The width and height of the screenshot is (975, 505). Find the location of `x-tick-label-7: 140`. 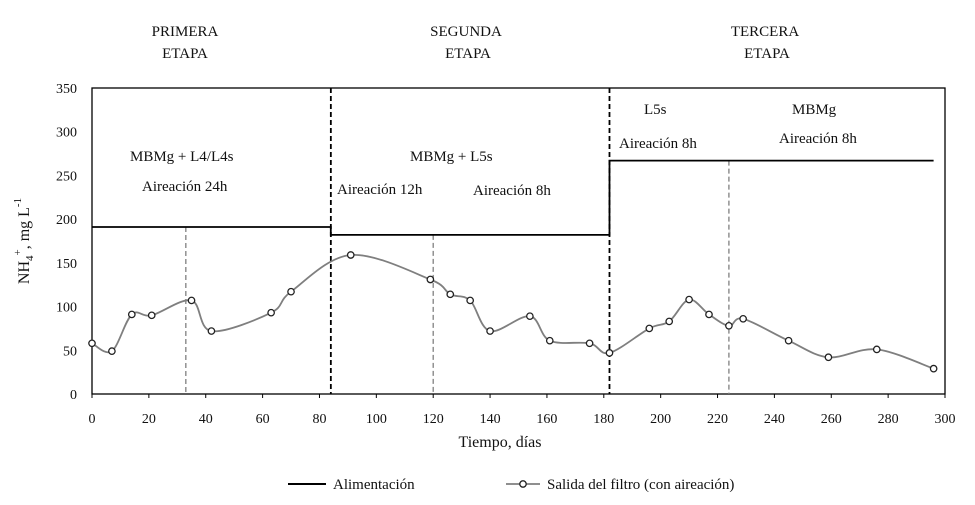

x-tick-label-7: 140 is located at coordinates (490, 419).